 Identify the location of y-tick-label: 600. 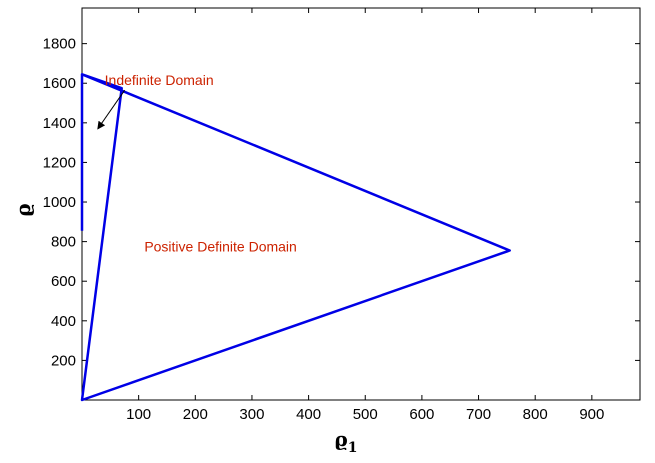
(63, 281).